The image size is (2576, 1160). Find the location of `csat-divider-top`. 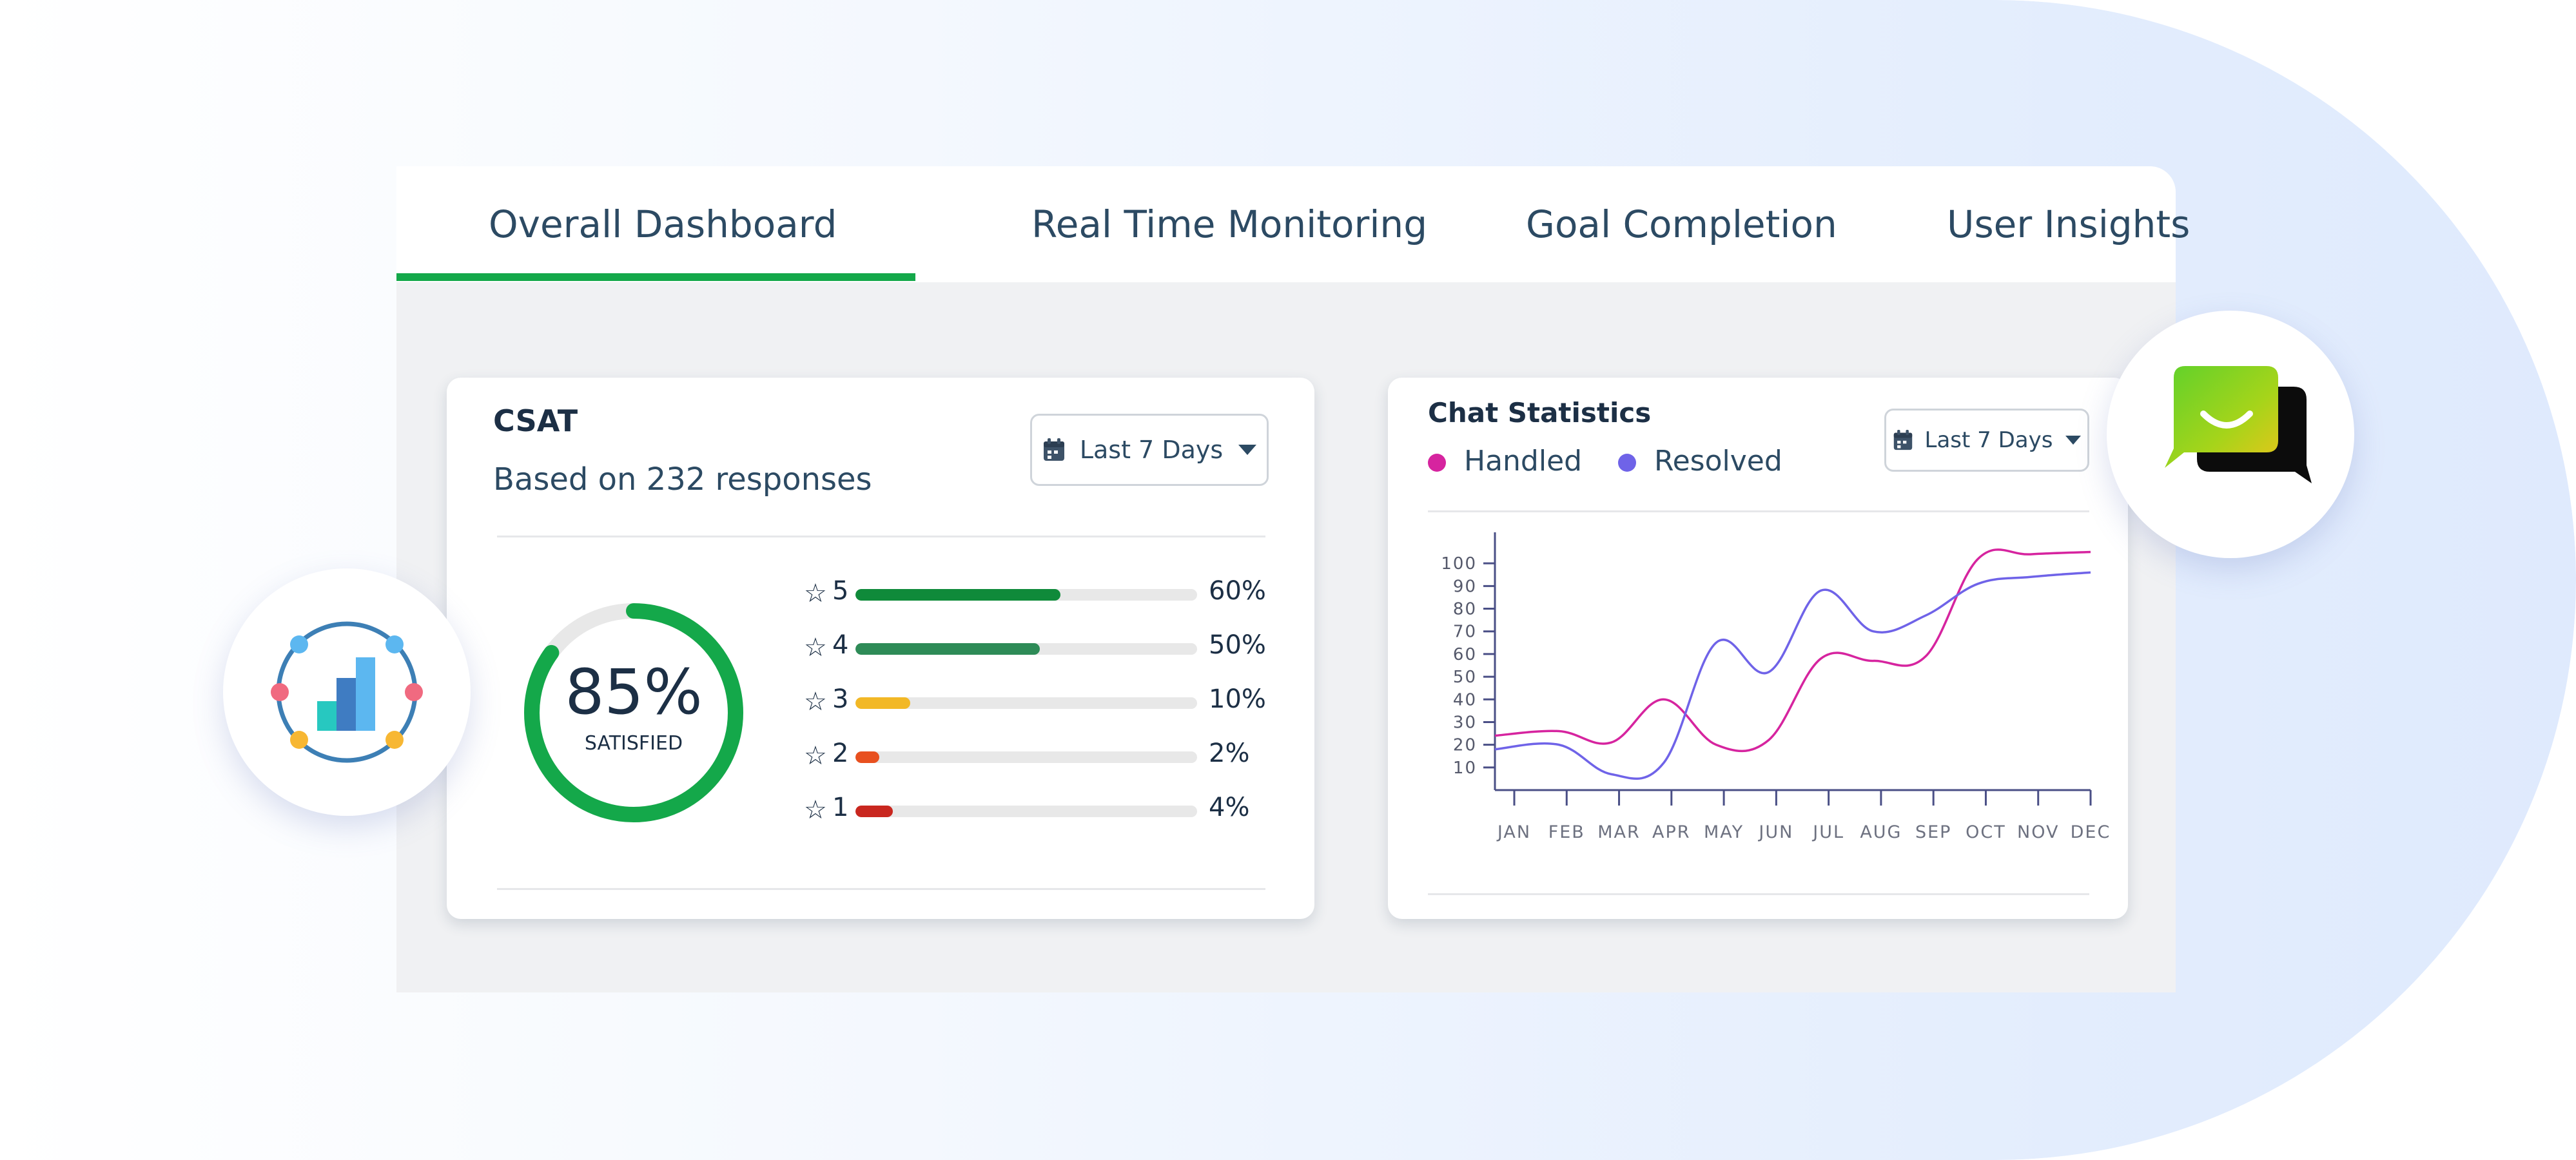

csat-divider-top is located at coordinates (881, 536).